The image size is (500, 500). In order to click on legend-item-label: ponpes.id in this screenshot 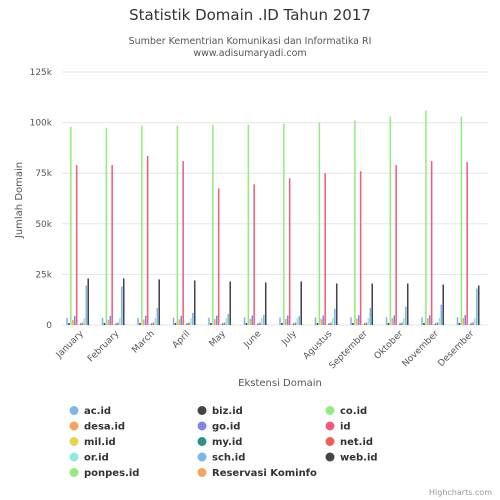, I will do `click(111, 473)`.